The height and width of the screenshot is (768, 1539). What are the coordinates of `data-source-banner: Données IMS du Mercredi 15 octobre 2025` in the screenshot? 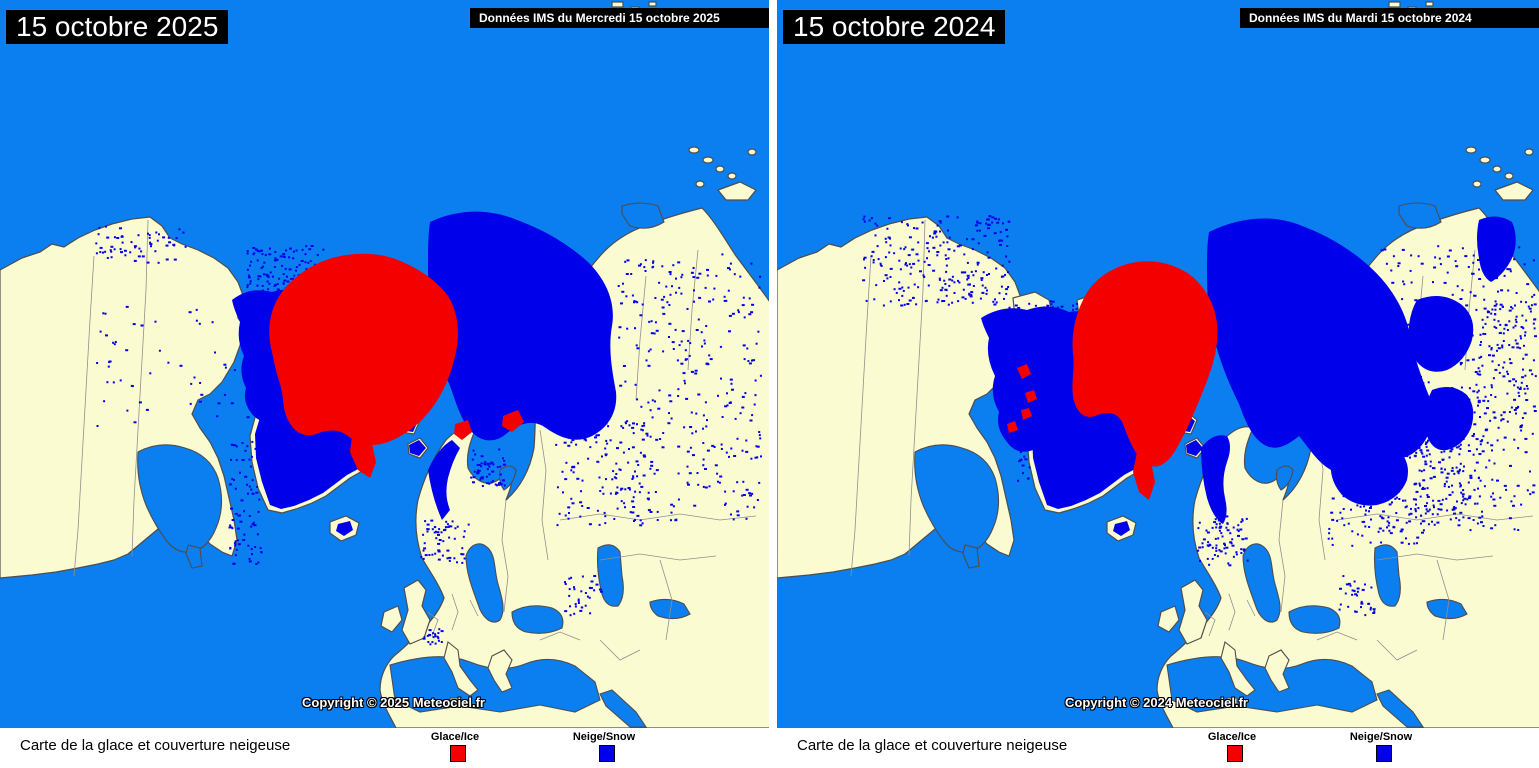 It's located at (619, 18).